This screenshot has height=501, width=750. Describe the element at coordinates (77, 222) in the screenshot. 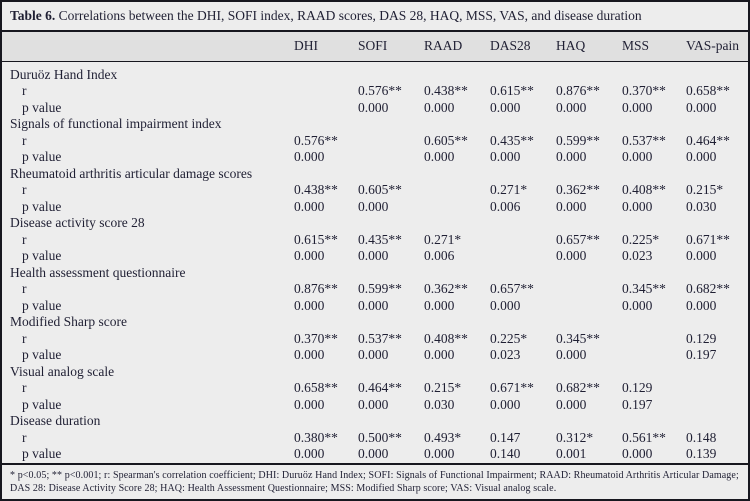

I see `group-name: Disease activity score 28` at that location.